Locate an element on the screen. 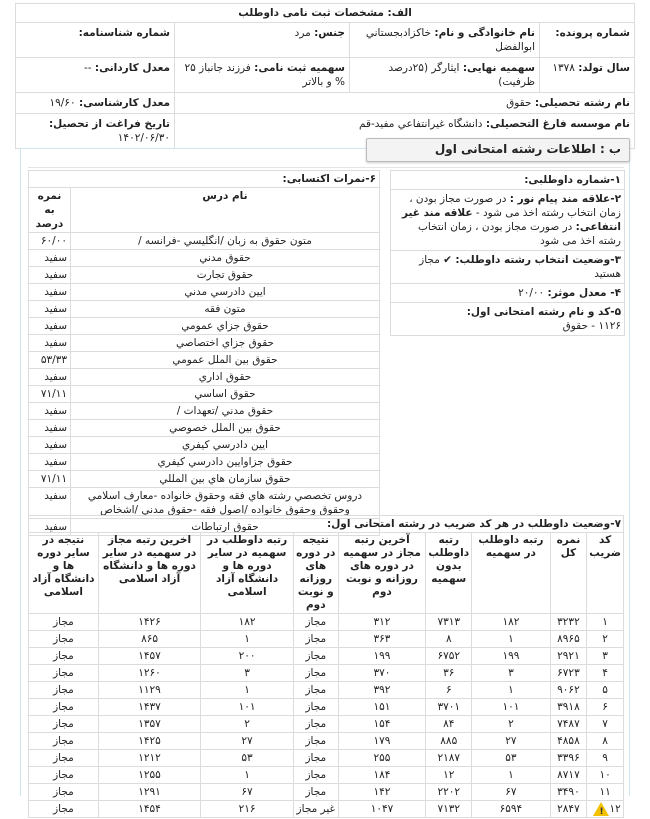  cell-value: ۶۵۹۴ is located at coordinates (511, 809).